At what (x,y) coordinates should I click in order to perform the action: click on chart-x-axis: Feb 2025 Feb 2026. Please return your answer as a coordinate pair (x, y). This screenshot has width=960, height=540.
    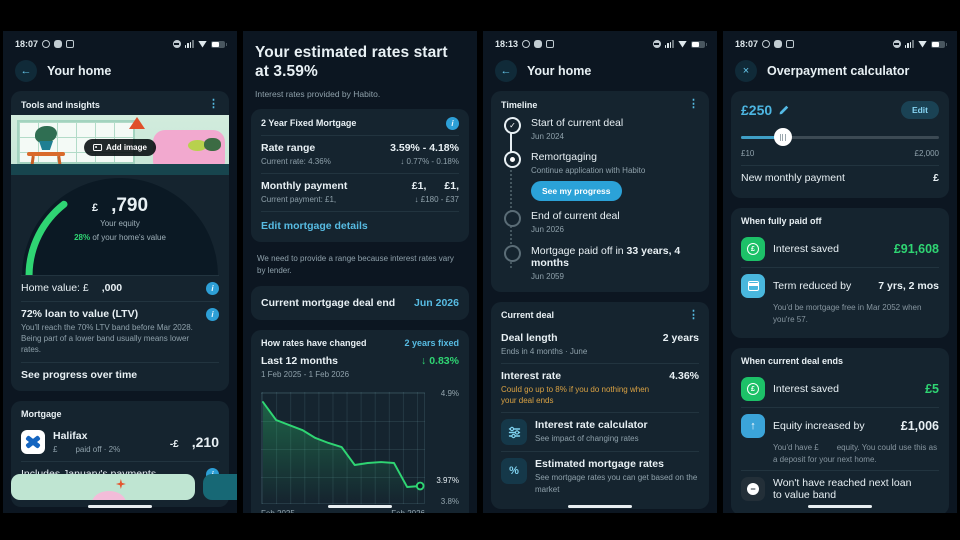
    Looking at the image, I should click on (360, 511).